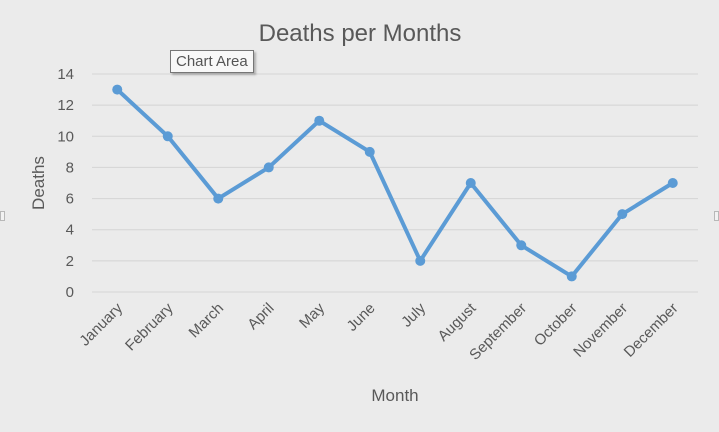  Describe the element at coordinates (70, 261) in the screenshot. I see `y-tick-label: 2` at that location.